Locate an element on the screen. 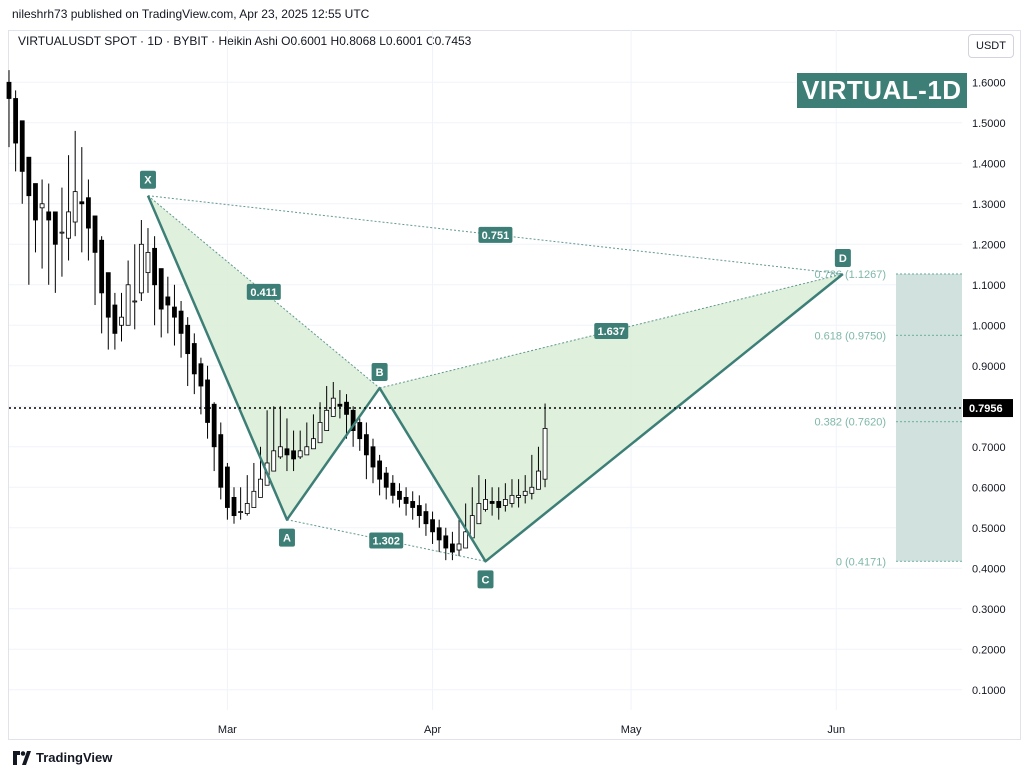 The width and height of the screenshot is (1035, 777). y-tick-label: 0.1000 is located at coordinates (989, 691).